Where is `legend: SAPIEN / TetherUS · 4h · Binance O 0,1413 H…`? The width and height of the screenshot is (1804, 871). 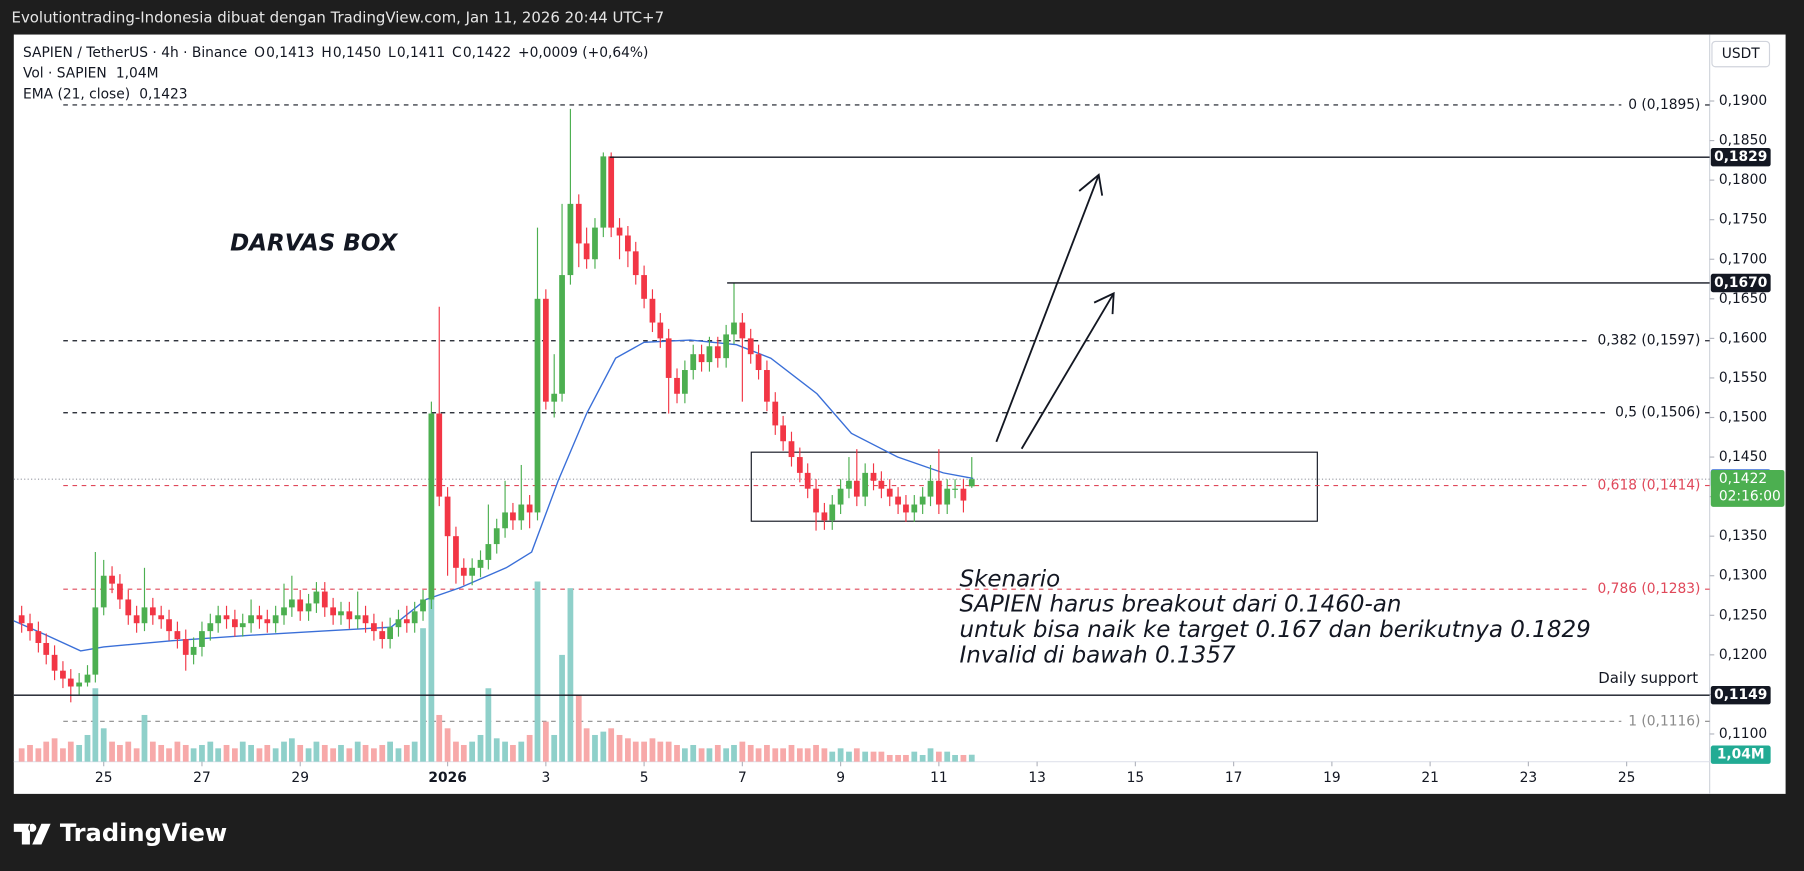 legend: SAPIEN / TetherUS · 4h · Binance O 0,1413 H… is located at coordinates (335, 73).